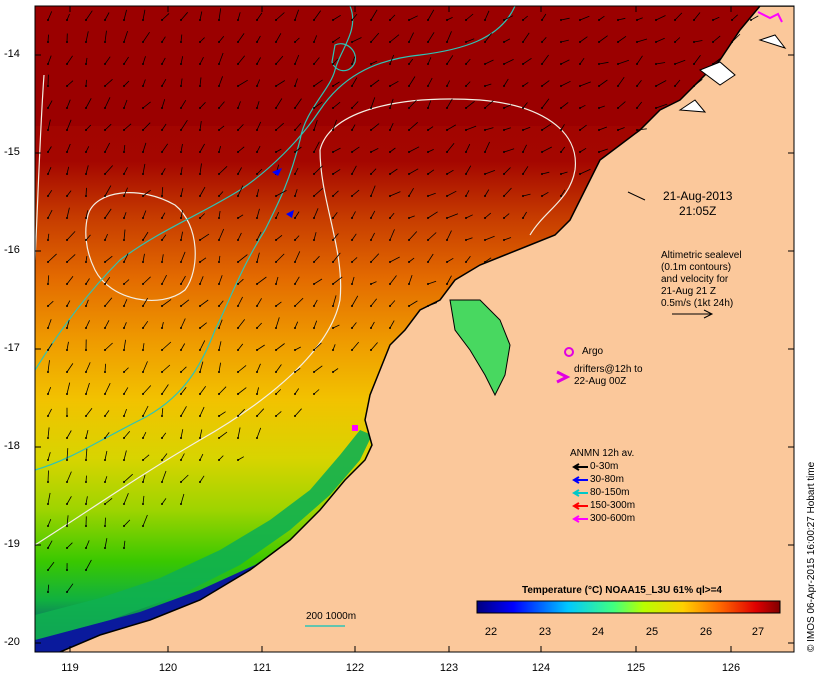 The height and width of the screenshot is (680, 820). I want to click on argo-label: Argo, so click(593, 351).